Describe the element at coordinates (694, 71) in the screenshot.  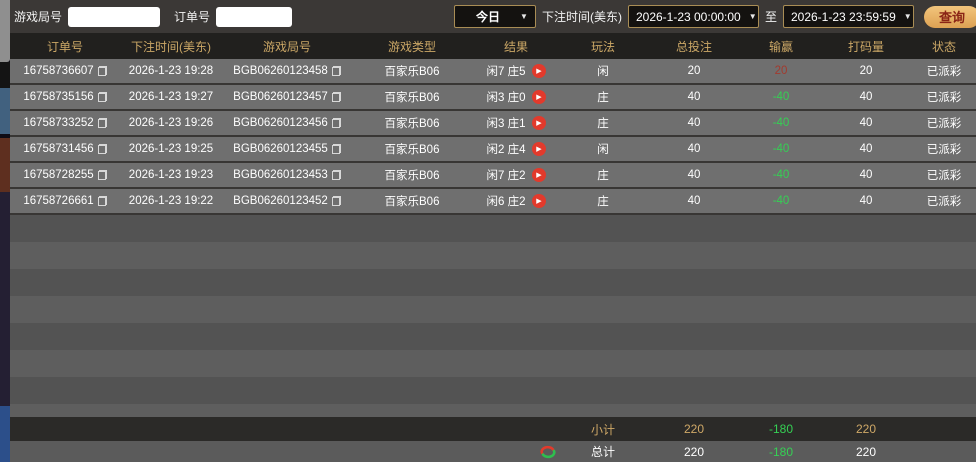
I see `total-bet: 20` at that location.